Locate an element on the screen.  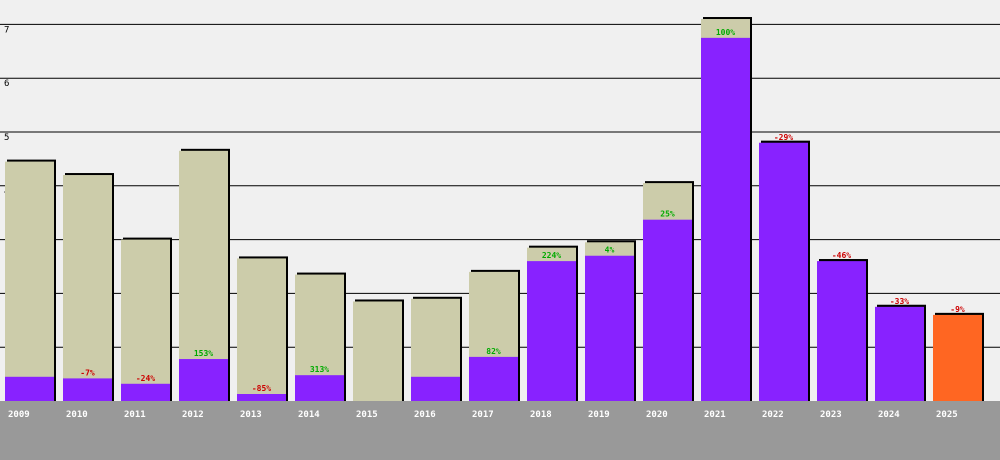
x-tick-label: 2023 is located at coordinates (831, 415).